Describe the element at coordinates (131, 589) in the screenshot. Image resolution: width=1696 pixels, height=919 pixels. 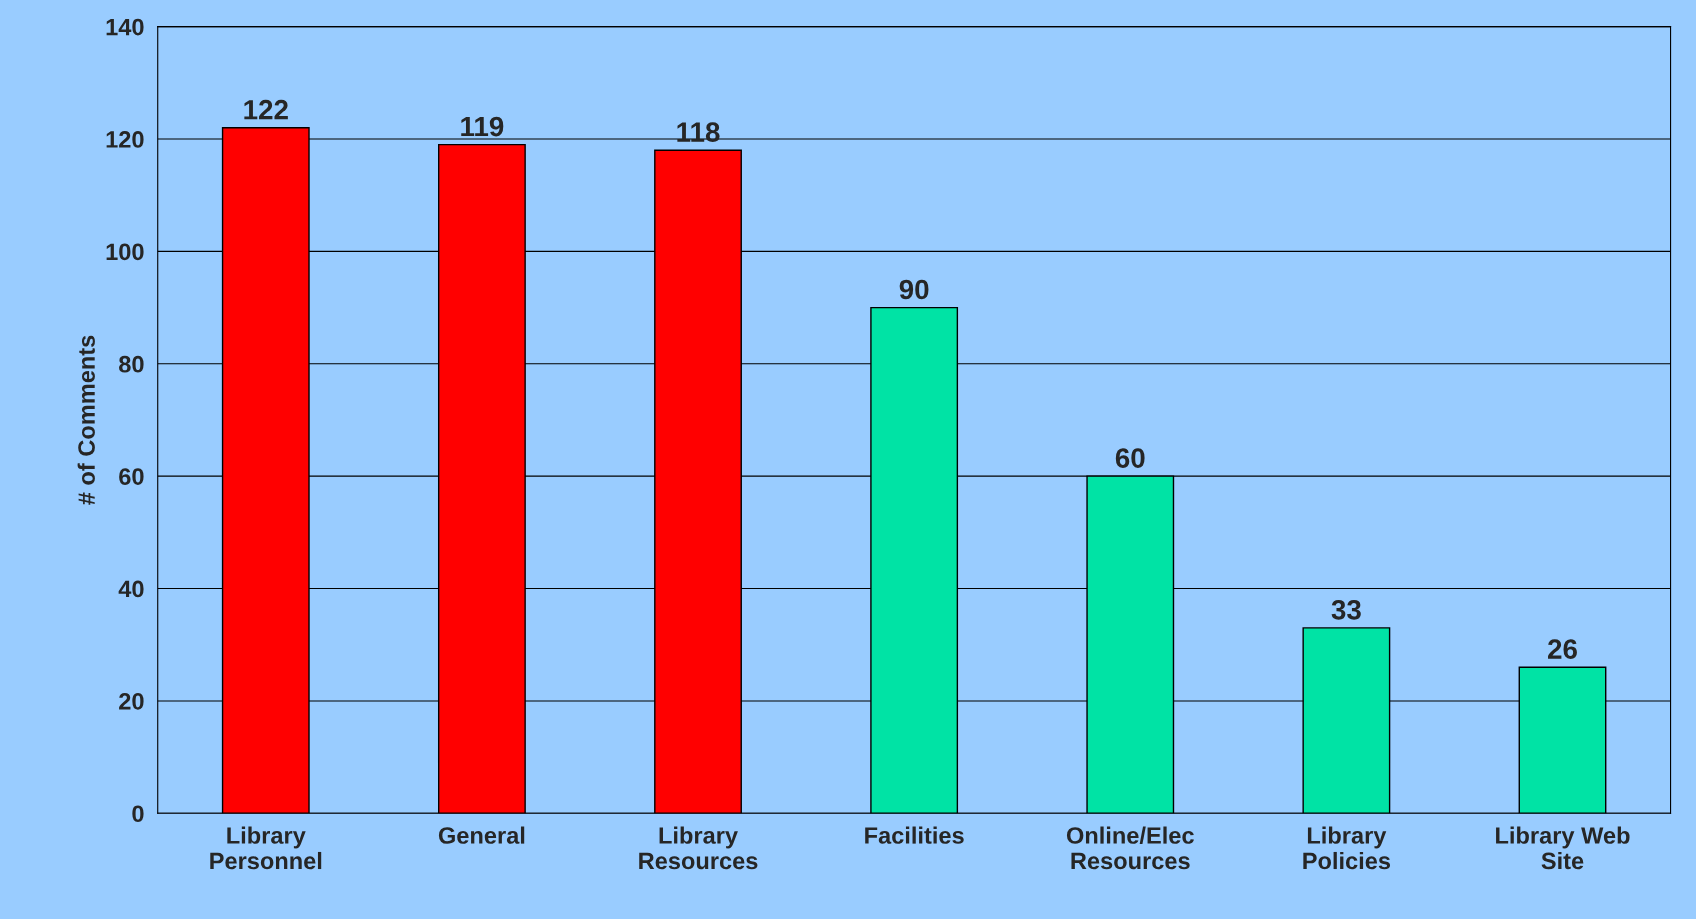
I see `y-tick-label: 40` at that location.